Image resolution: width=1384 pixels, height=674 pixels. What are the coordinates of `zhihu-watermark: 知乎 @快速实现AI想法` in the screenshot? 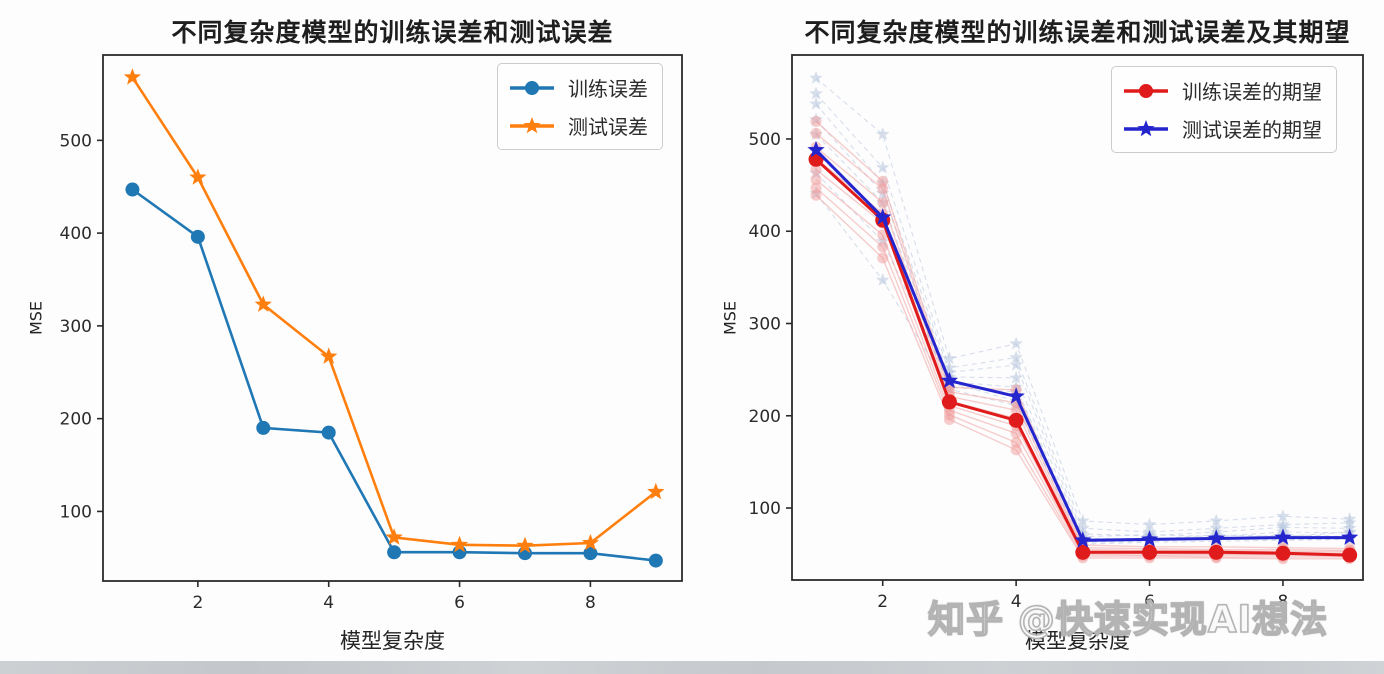 It's located at (1128, 619).